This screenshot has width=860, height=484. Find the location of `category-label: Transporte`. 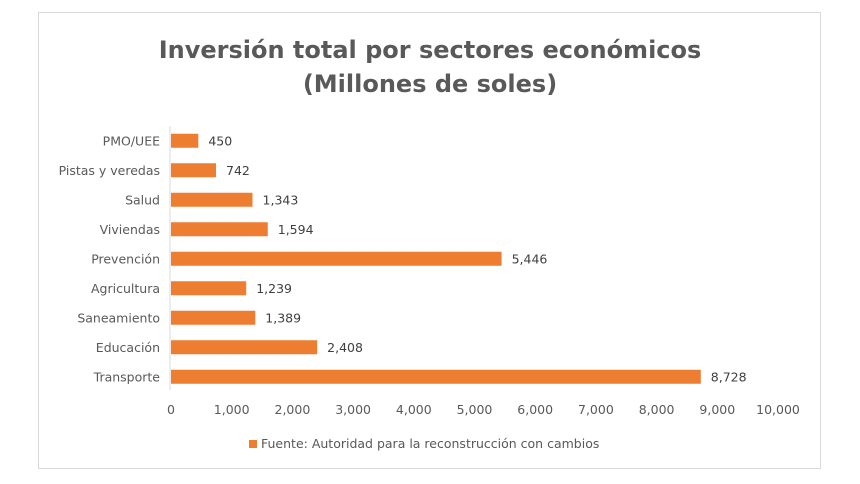

category-label: Transporte is located at coordinates (127, 376).